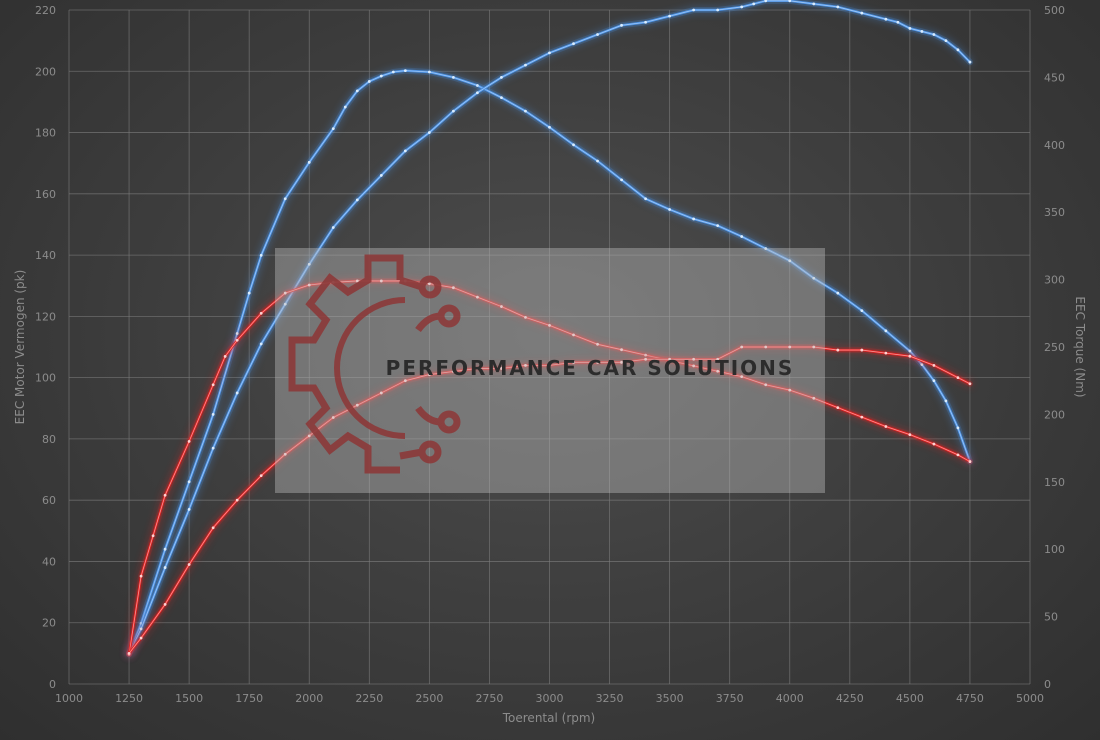 Image resolution: width=1100 pixels, height=740 pixels. What do you see at coordinates (45, 71) in the screenshot?
I see `y-left-tick-label: 200` at bounding box center [45, 71].